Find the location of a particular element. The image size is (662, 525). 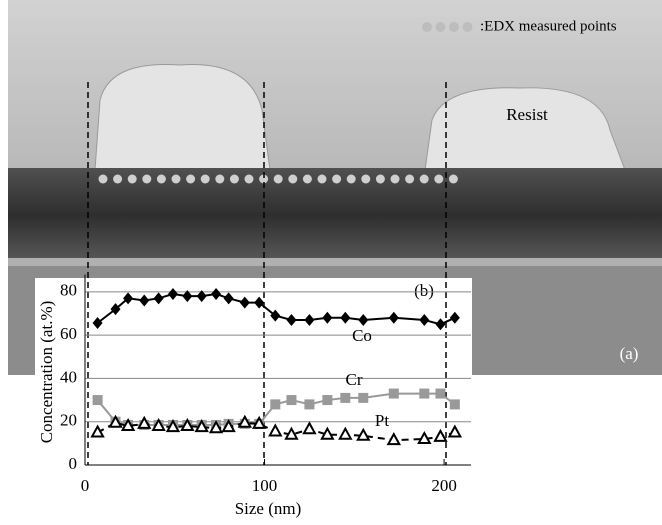

x-tick-label: 200 is located at coordinates (444, 485).